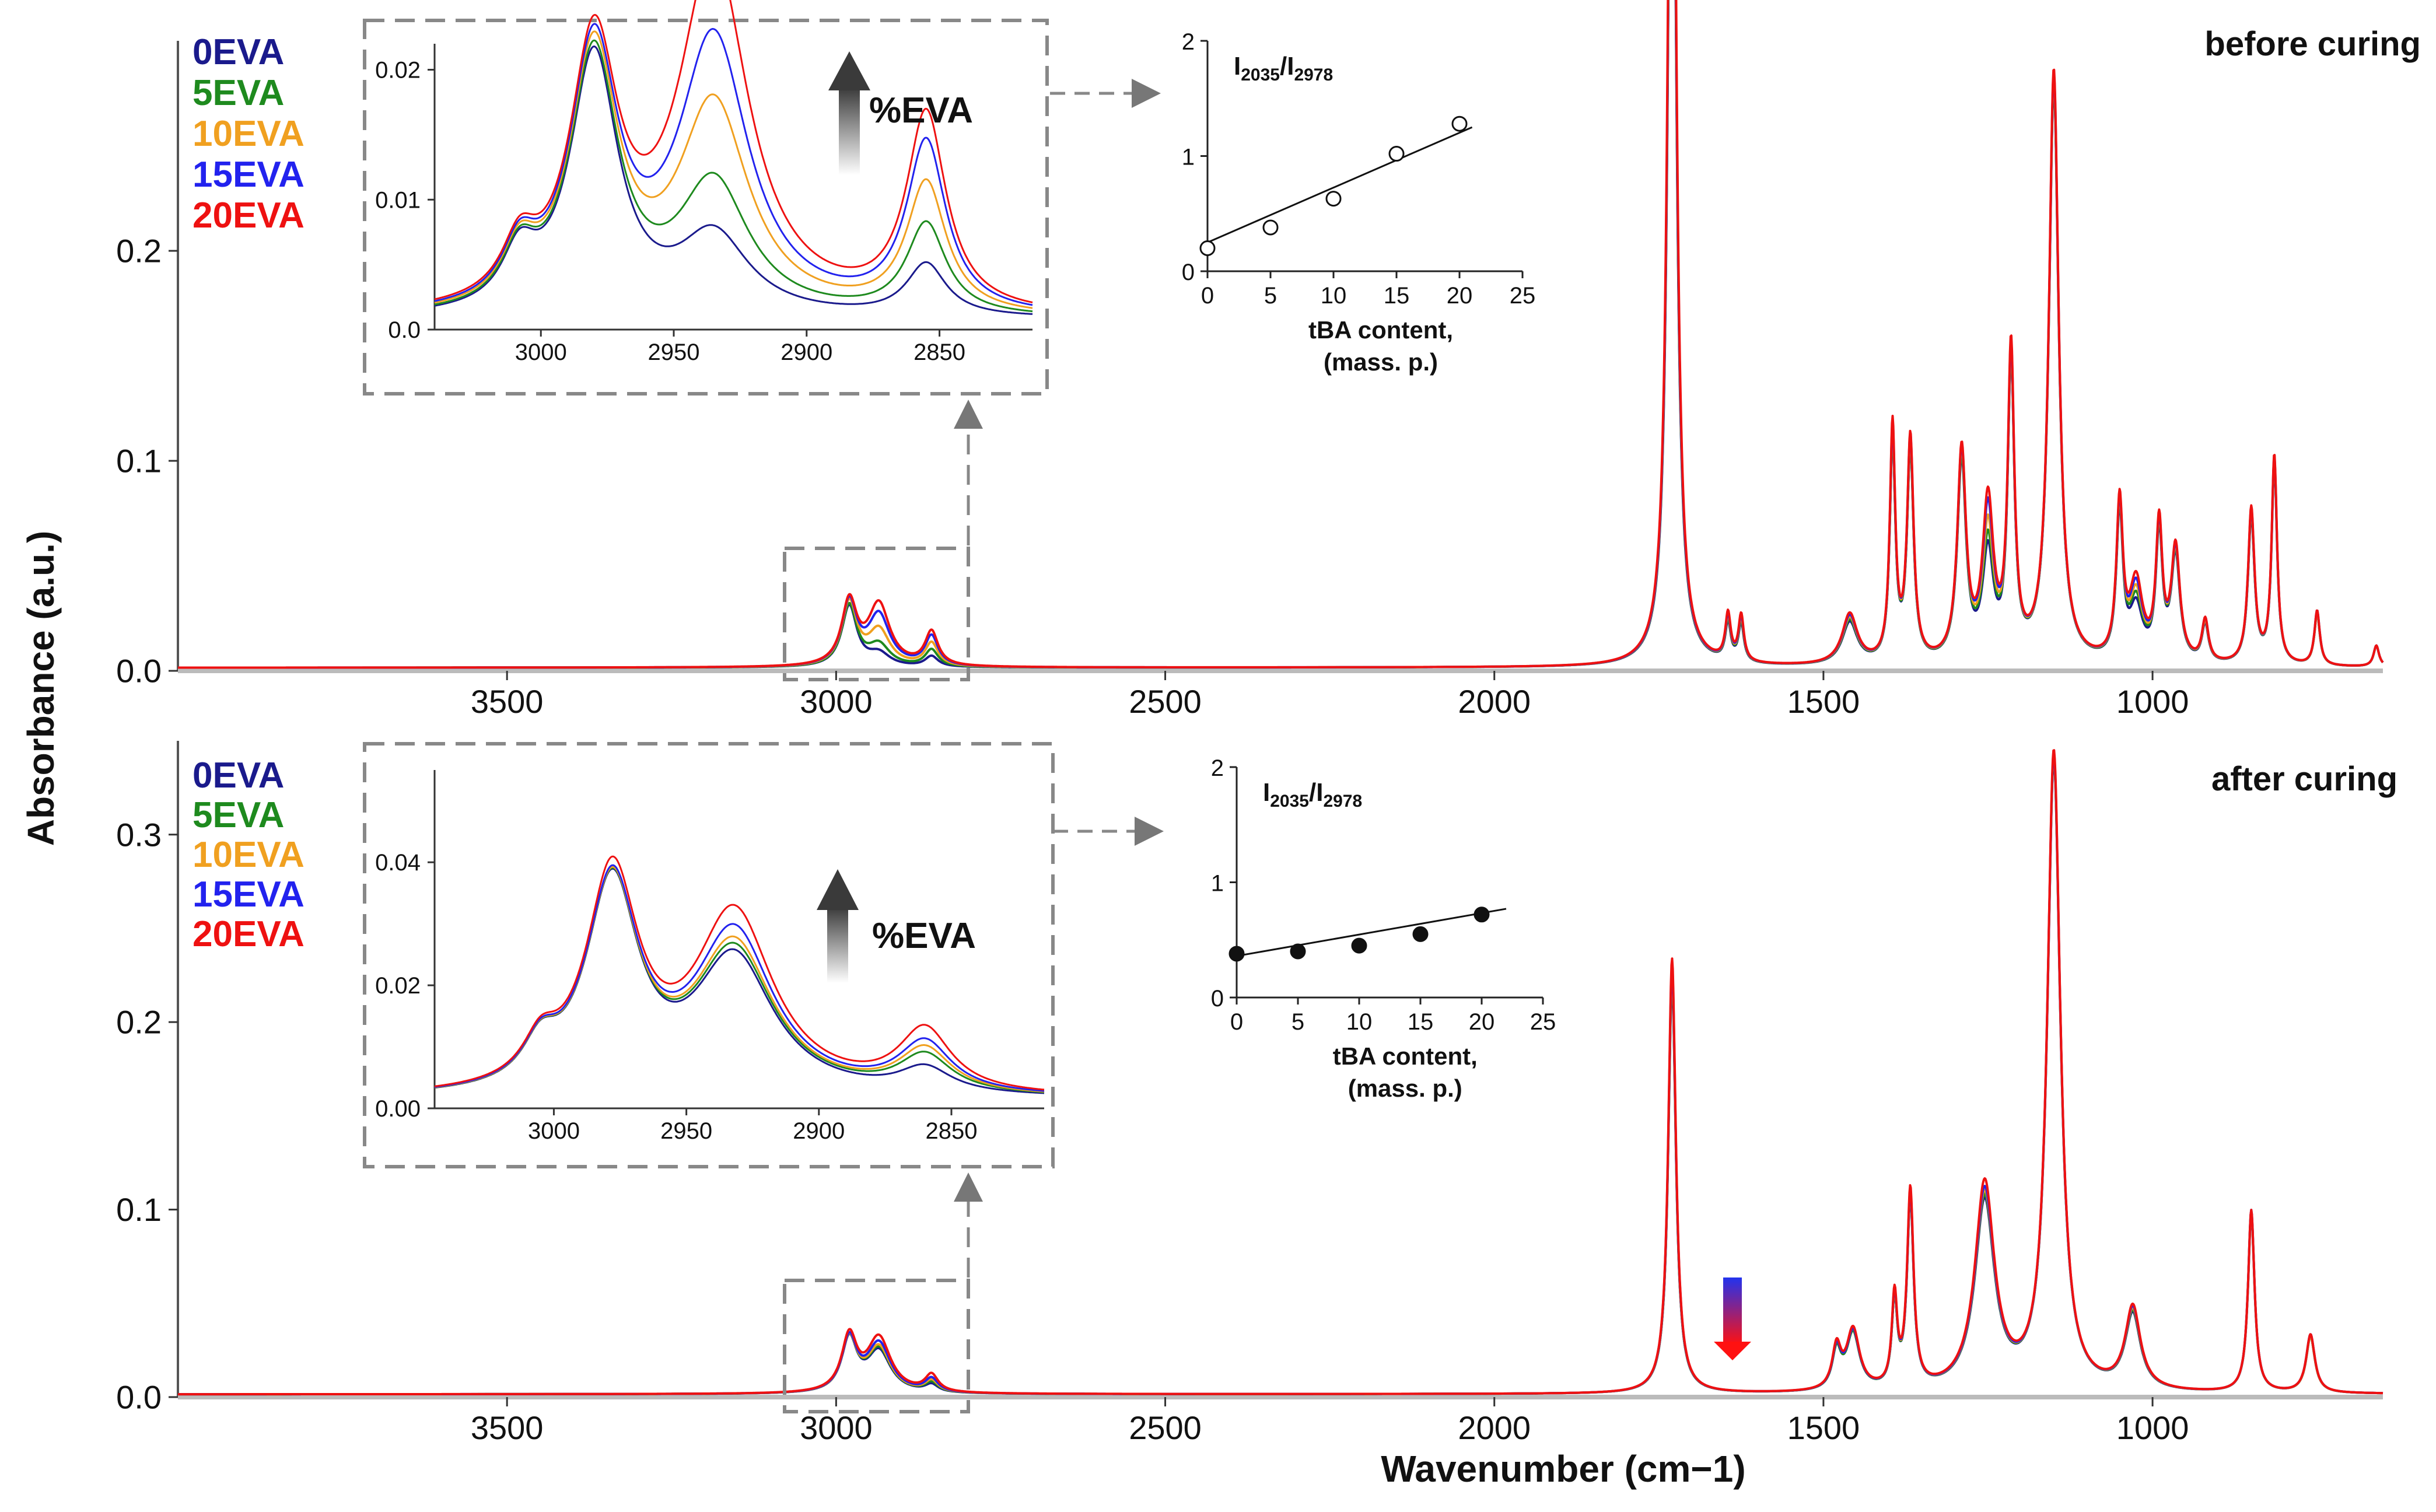 The image size is (2436, 1512). Describe the element at coordinates (398, 200) in the screenshot. I see `y-tick-label: 0.01` at that location.